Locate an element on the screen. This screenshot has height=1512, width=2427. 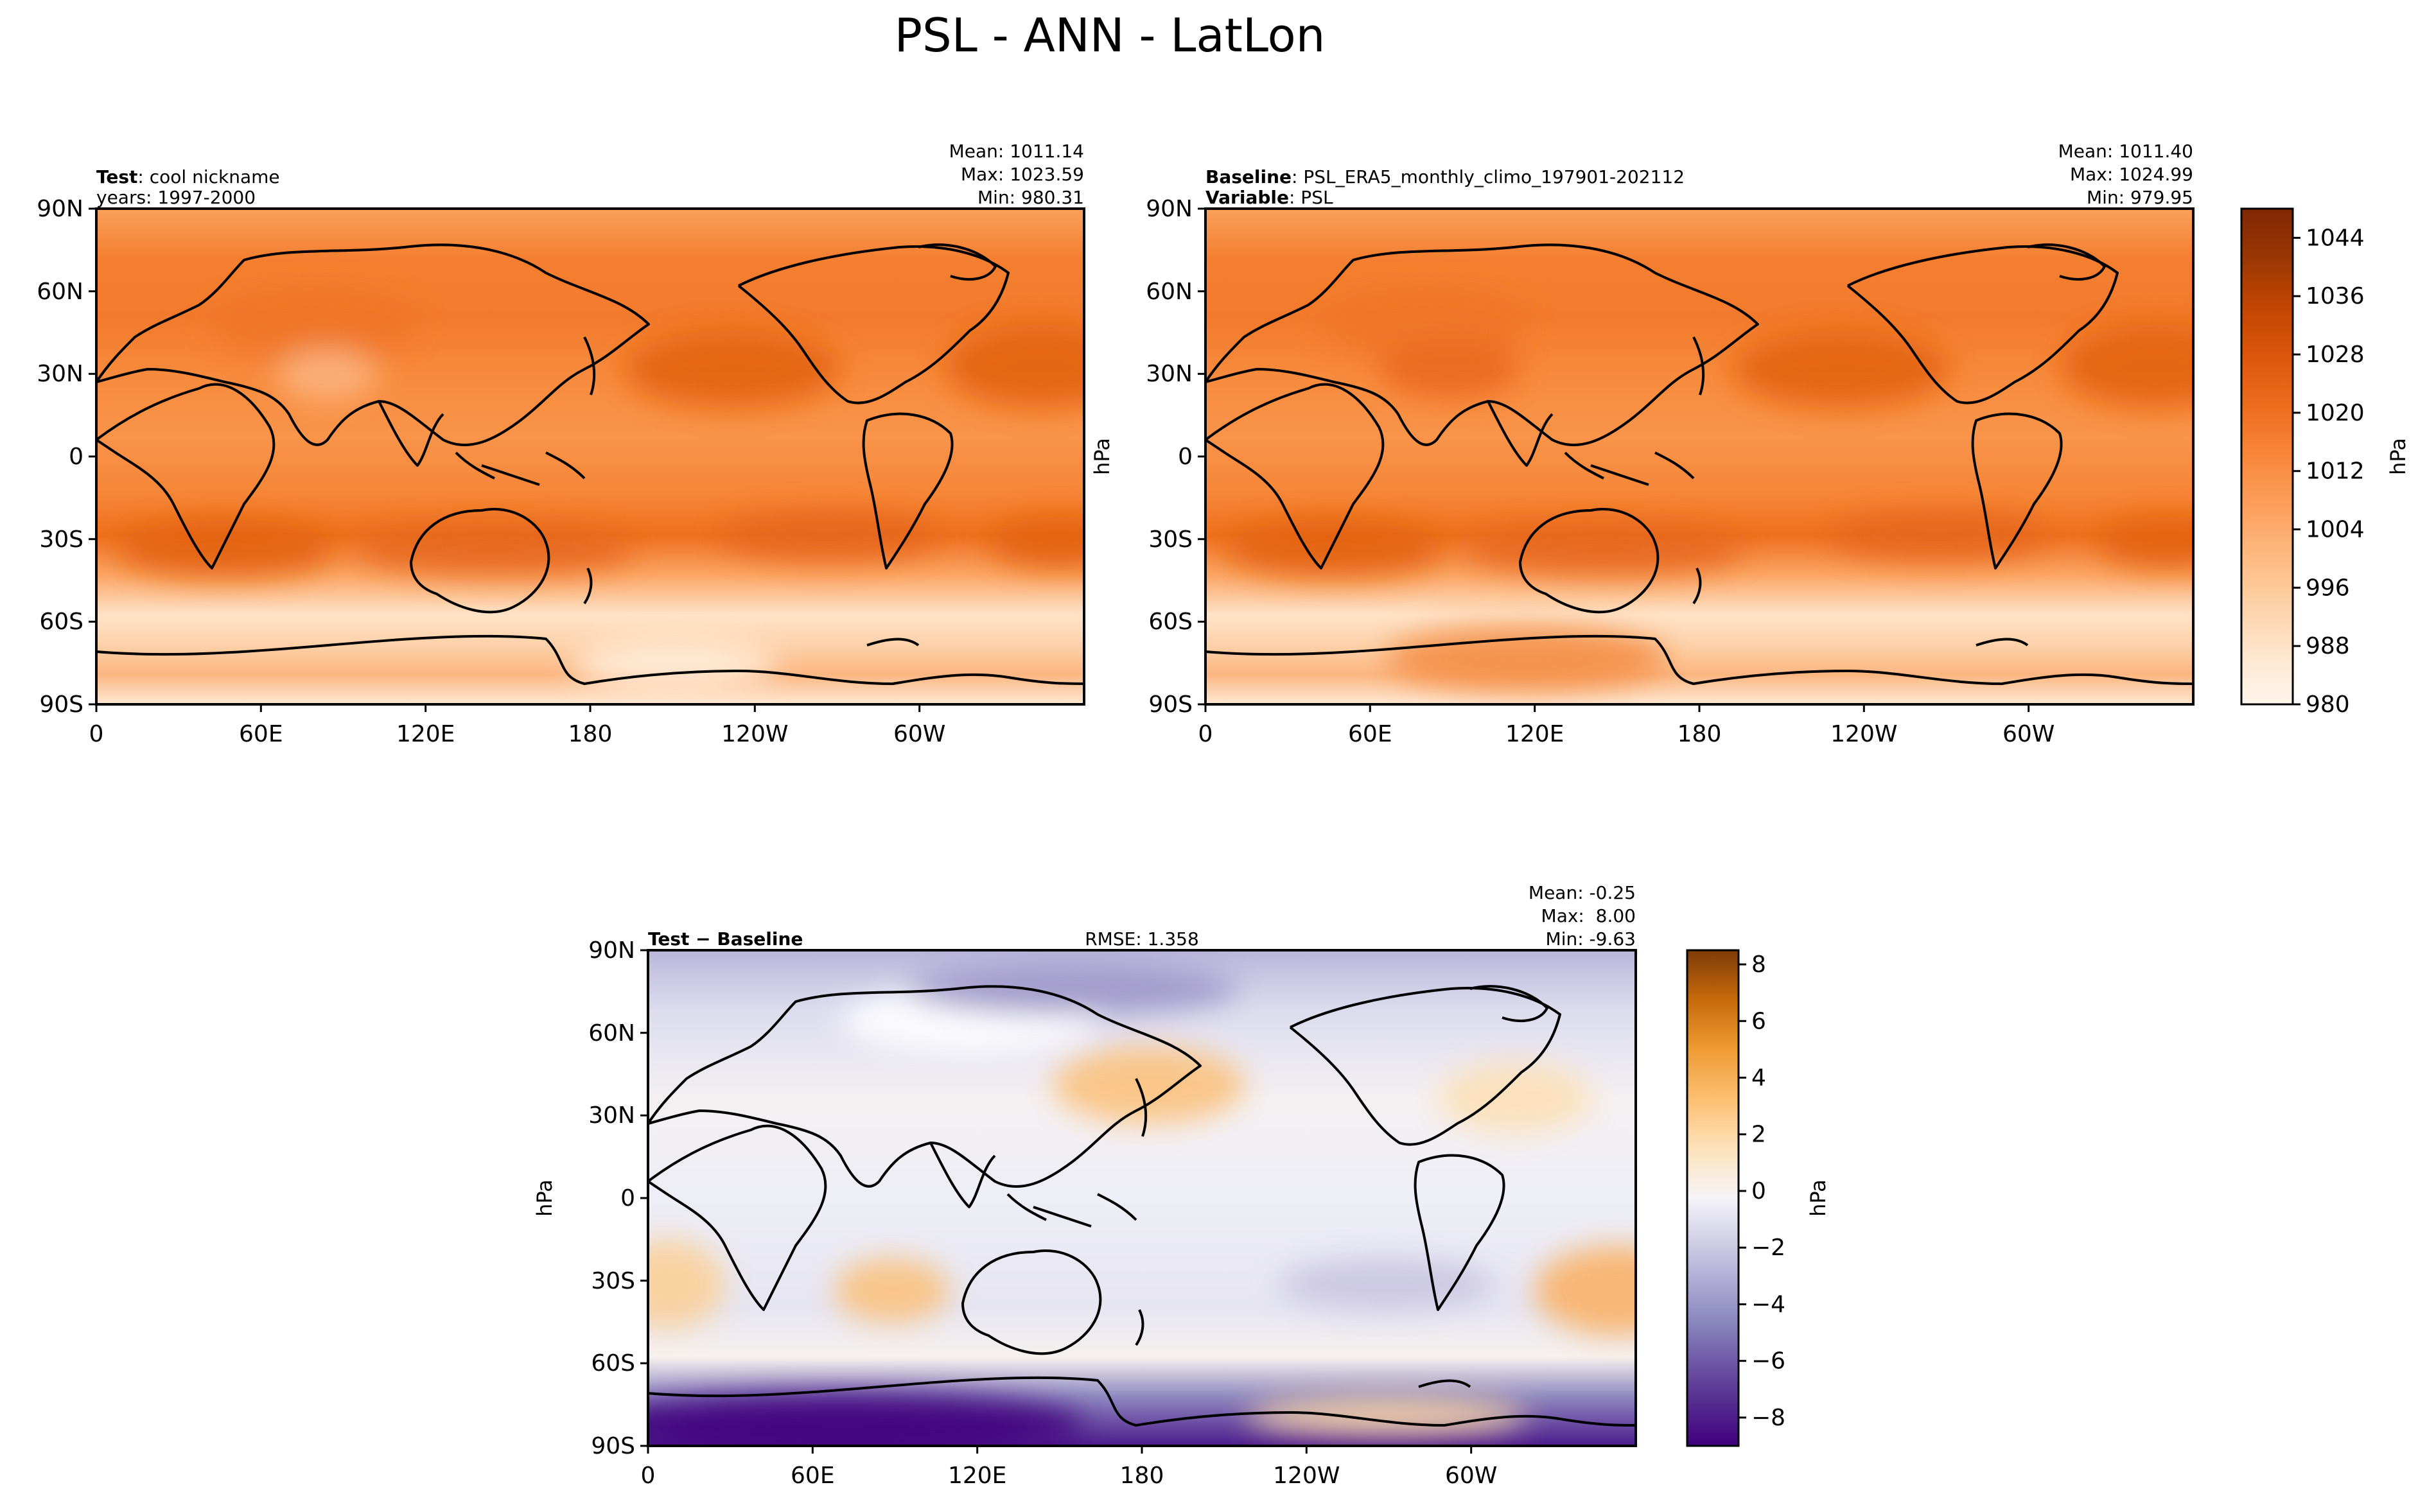
colorbar-tick-label: 1044 is located at coordinates (2335, 238).